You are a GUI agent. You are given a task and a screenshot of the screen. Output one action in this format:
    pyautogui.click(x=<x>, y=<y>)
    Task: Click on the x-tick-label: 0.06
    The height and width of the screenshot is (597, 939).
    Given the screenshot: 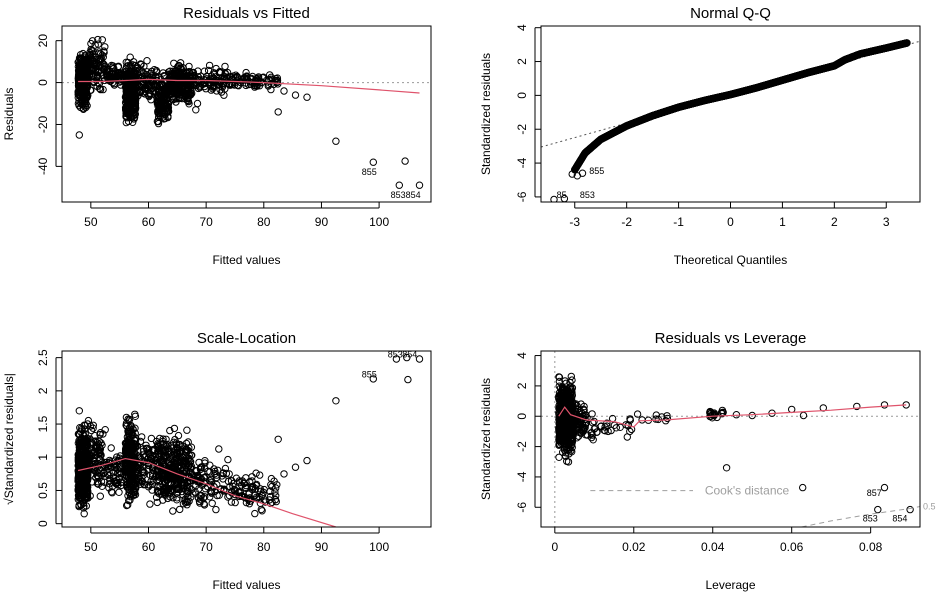 What is the action you would take?
    pyautogui.click(x=792, y=547)
    